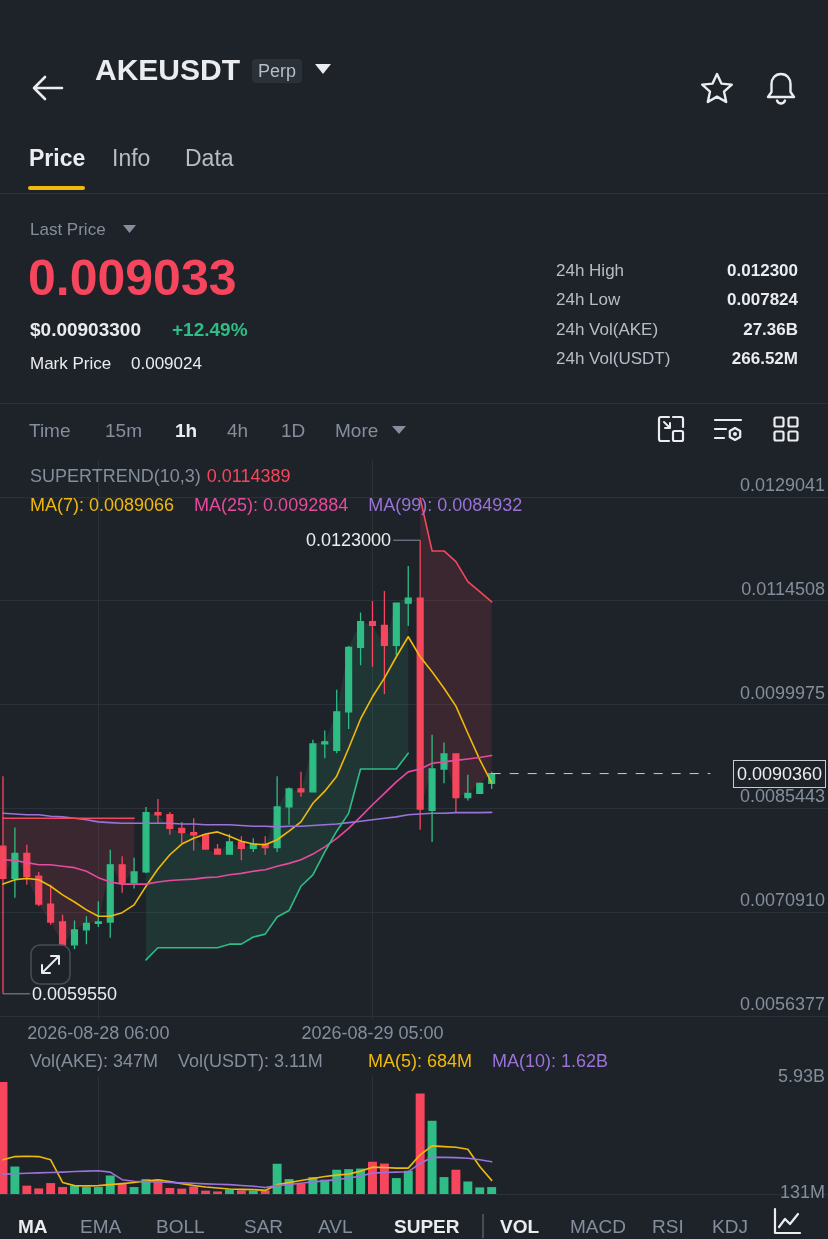 The height and width of the screenshot is (1239, 828). I want to click on text: VOL, so click(520, 1226).